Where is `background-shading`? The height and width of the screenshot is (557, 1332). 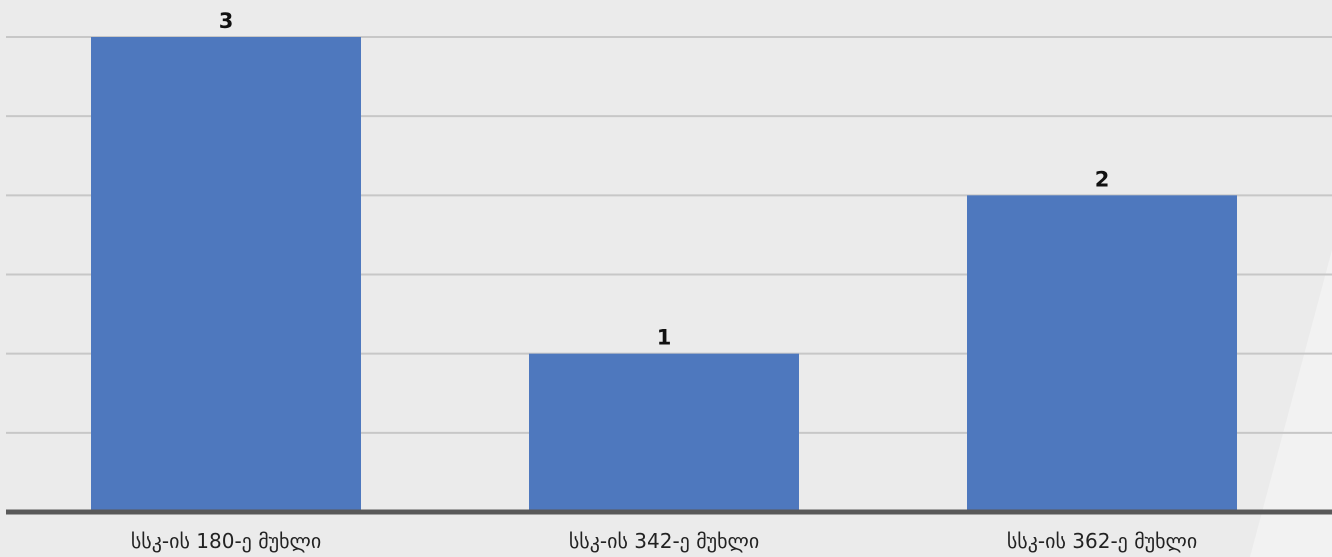 background-shading is located at coordinates (1291, 403).